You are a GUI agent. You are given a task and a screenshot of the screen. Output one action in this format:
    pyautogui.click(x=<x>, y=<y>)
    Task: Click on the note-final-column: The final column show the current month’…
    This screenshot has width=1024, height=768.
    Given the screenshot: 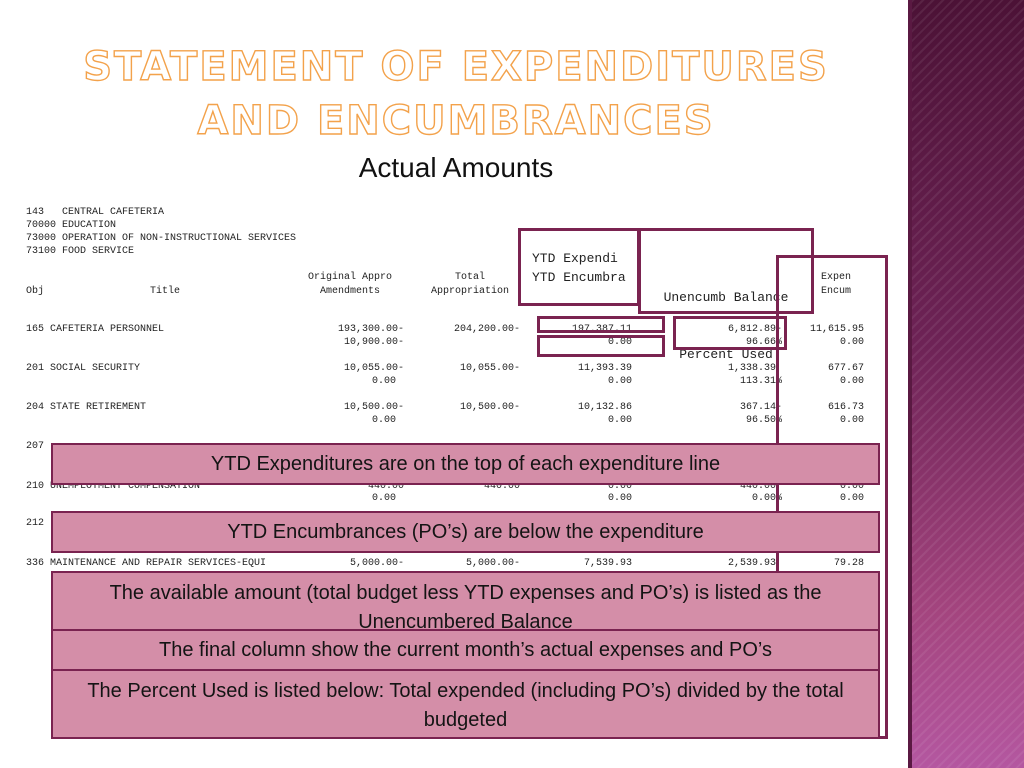 What is the action you would take?
    pyautogui.click(x=465, y=650)
    